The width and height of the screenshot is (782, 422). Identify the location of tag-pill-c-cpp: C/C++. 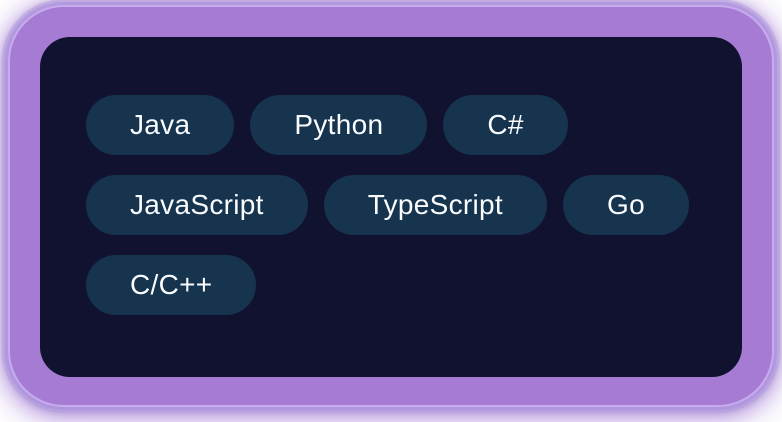
(171, 285).